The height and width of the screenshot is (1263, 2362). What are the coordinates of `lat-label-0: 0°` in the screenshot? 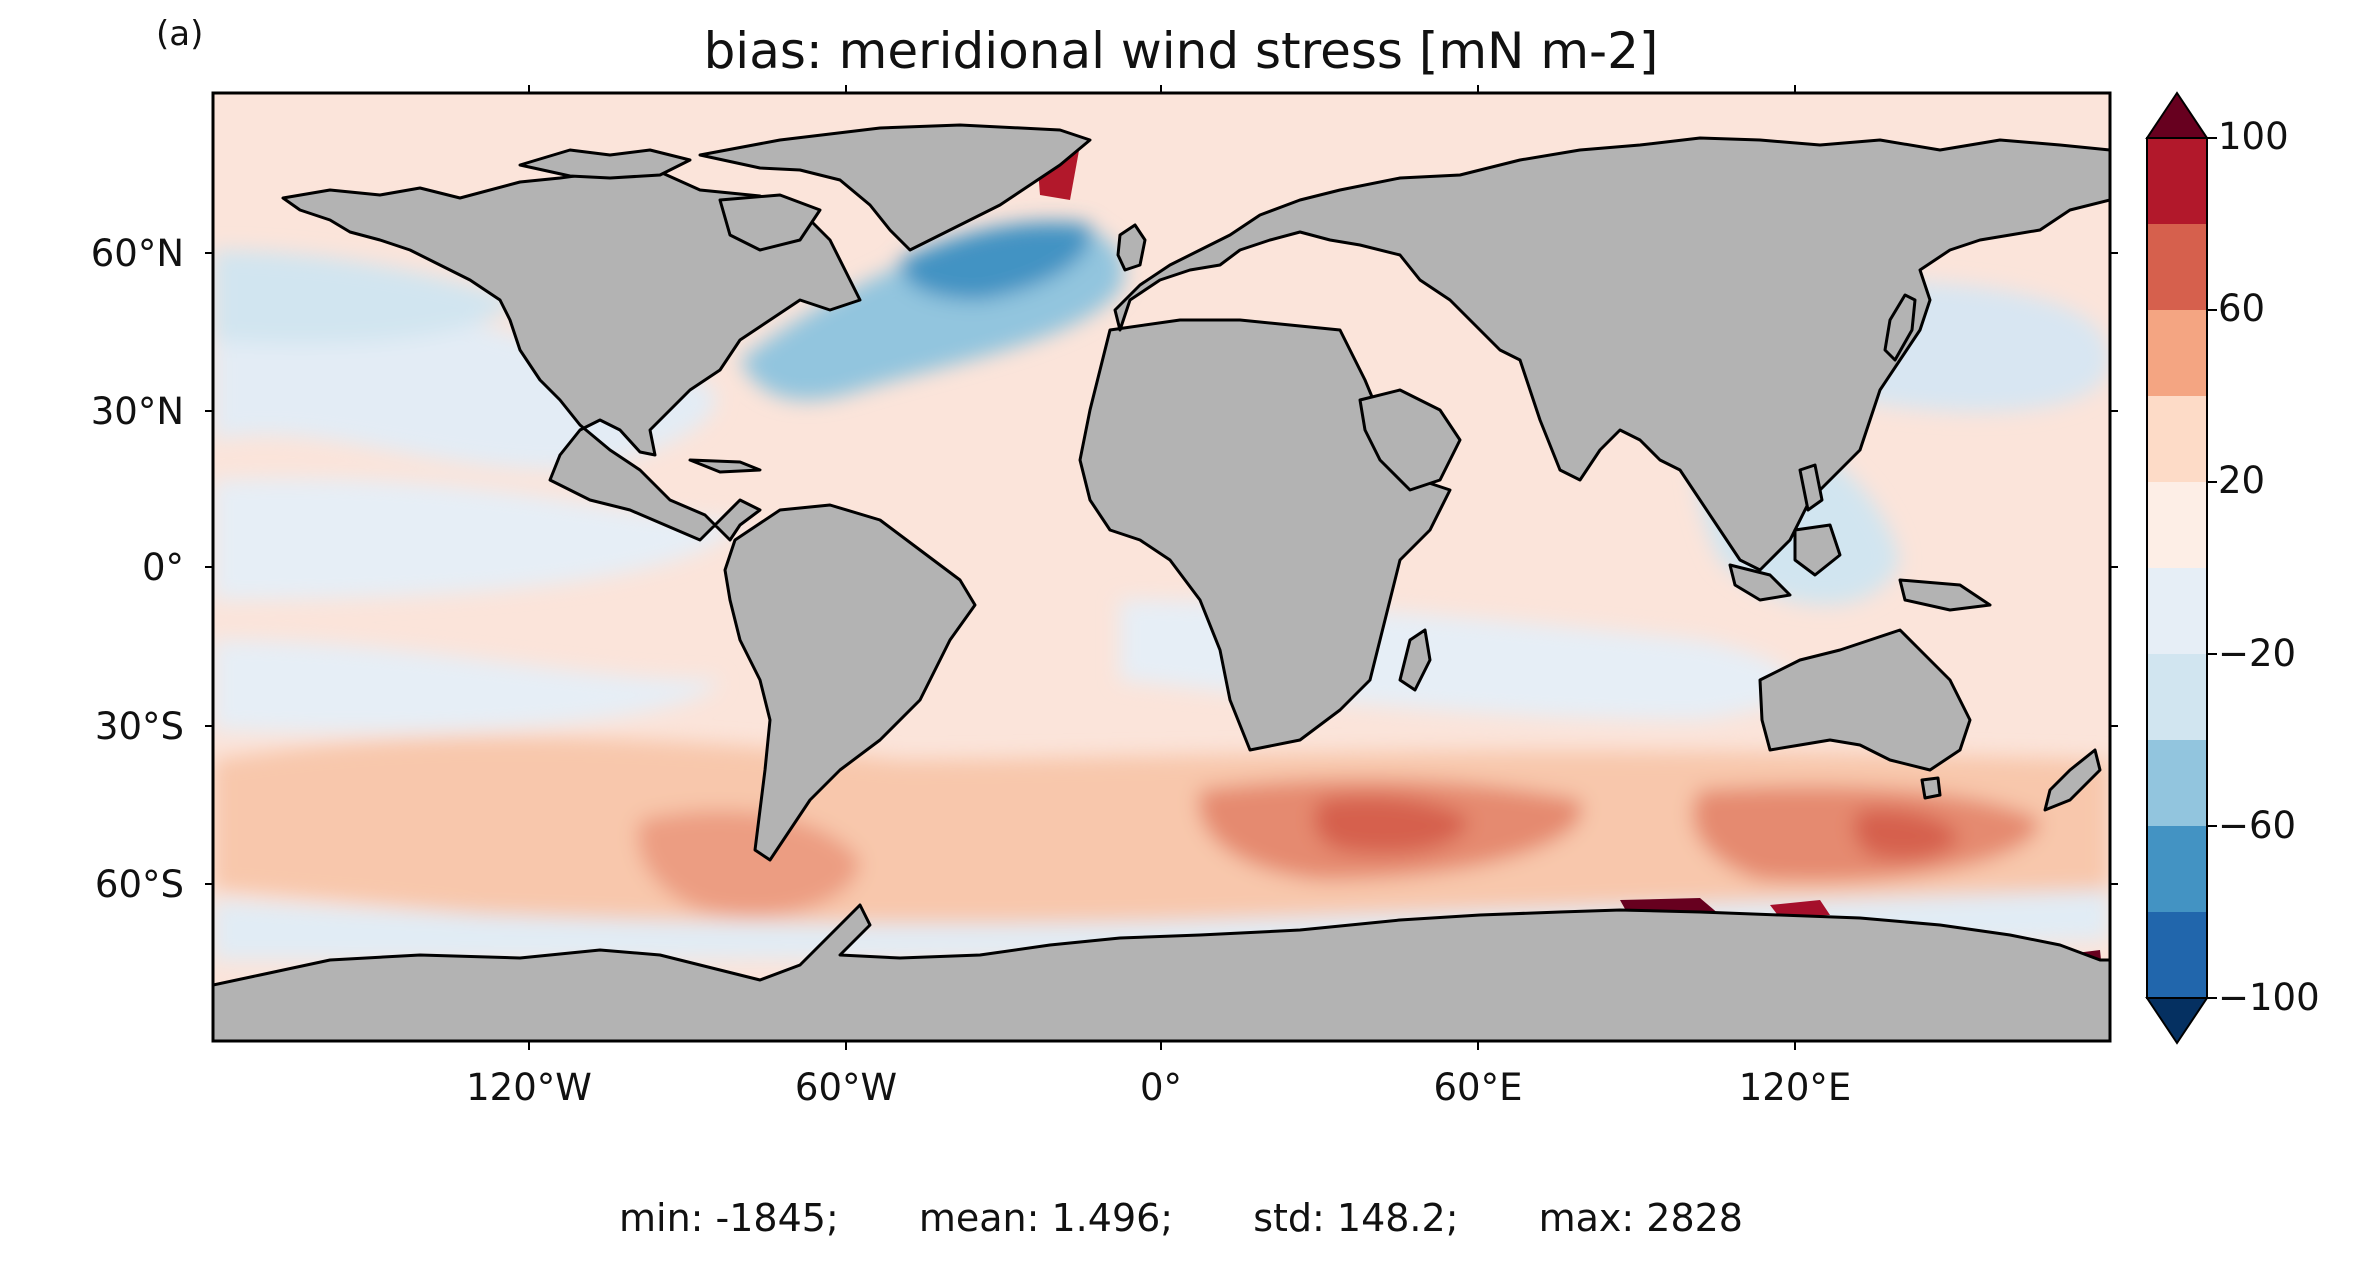 It's located at (162, 567).